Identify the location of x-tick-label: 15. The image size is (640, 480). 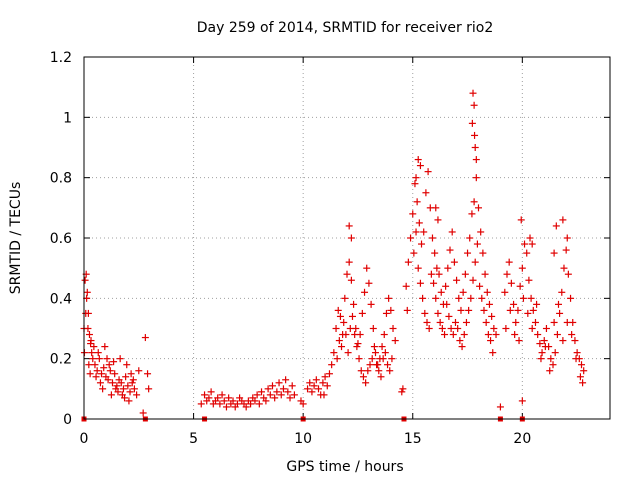
(413, 439).